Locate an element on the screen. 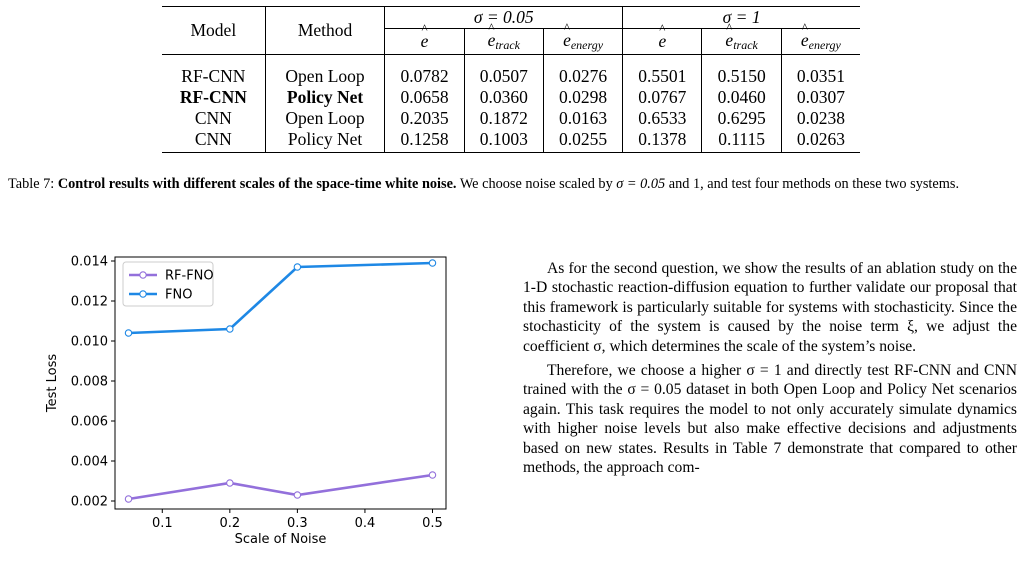  cell-value: 0.0767 is located at coordinates (662, 97).